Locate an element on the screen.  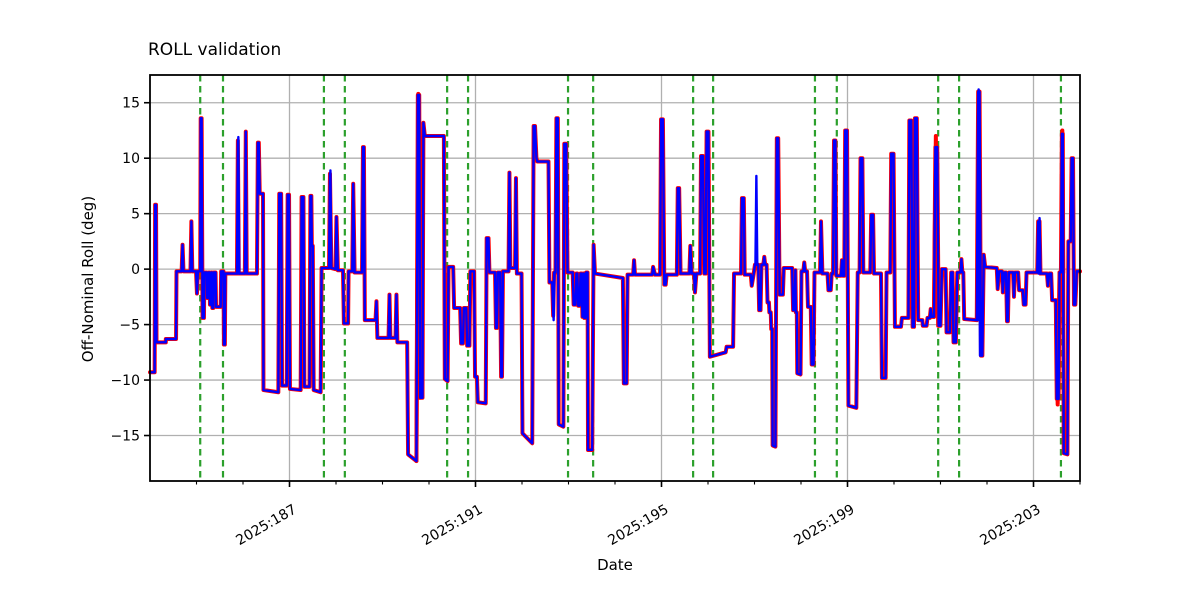
y-tick-label: −10 is located at coordinates (125, 381).